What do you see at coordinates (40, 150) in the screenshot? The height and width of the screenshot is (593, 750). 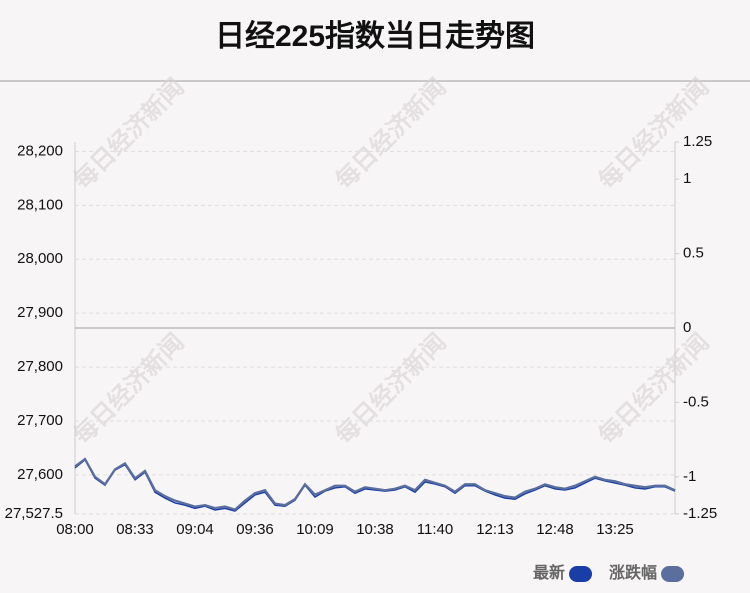 I see `y-tick-label: 28,200` at bounding box center [40, 150].